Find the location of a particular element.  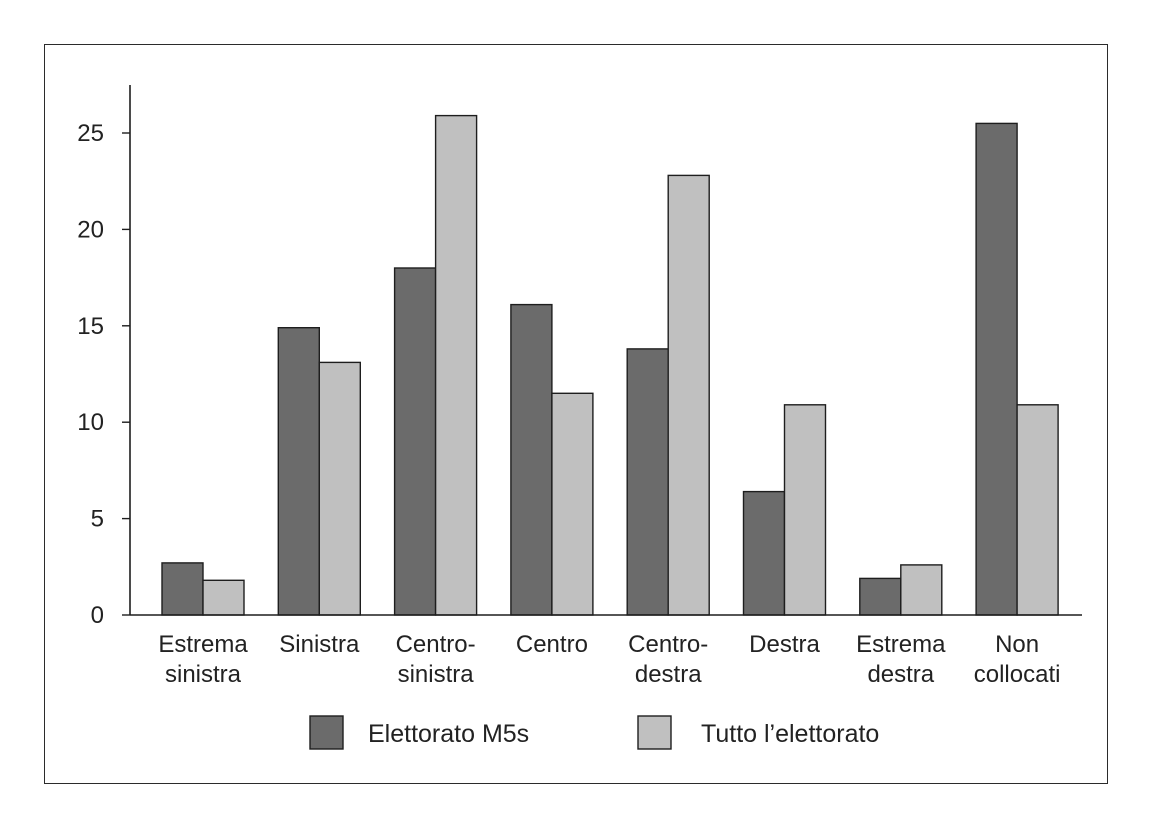

category-label-0: Estrema sinistra is located at coordinates (203, 659).